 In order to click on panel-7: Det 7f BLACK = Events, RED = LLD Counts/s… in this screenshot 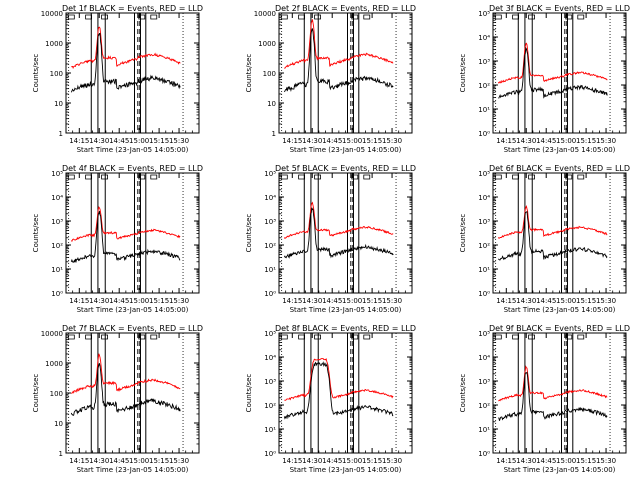, I will do `click(117, 399)`.